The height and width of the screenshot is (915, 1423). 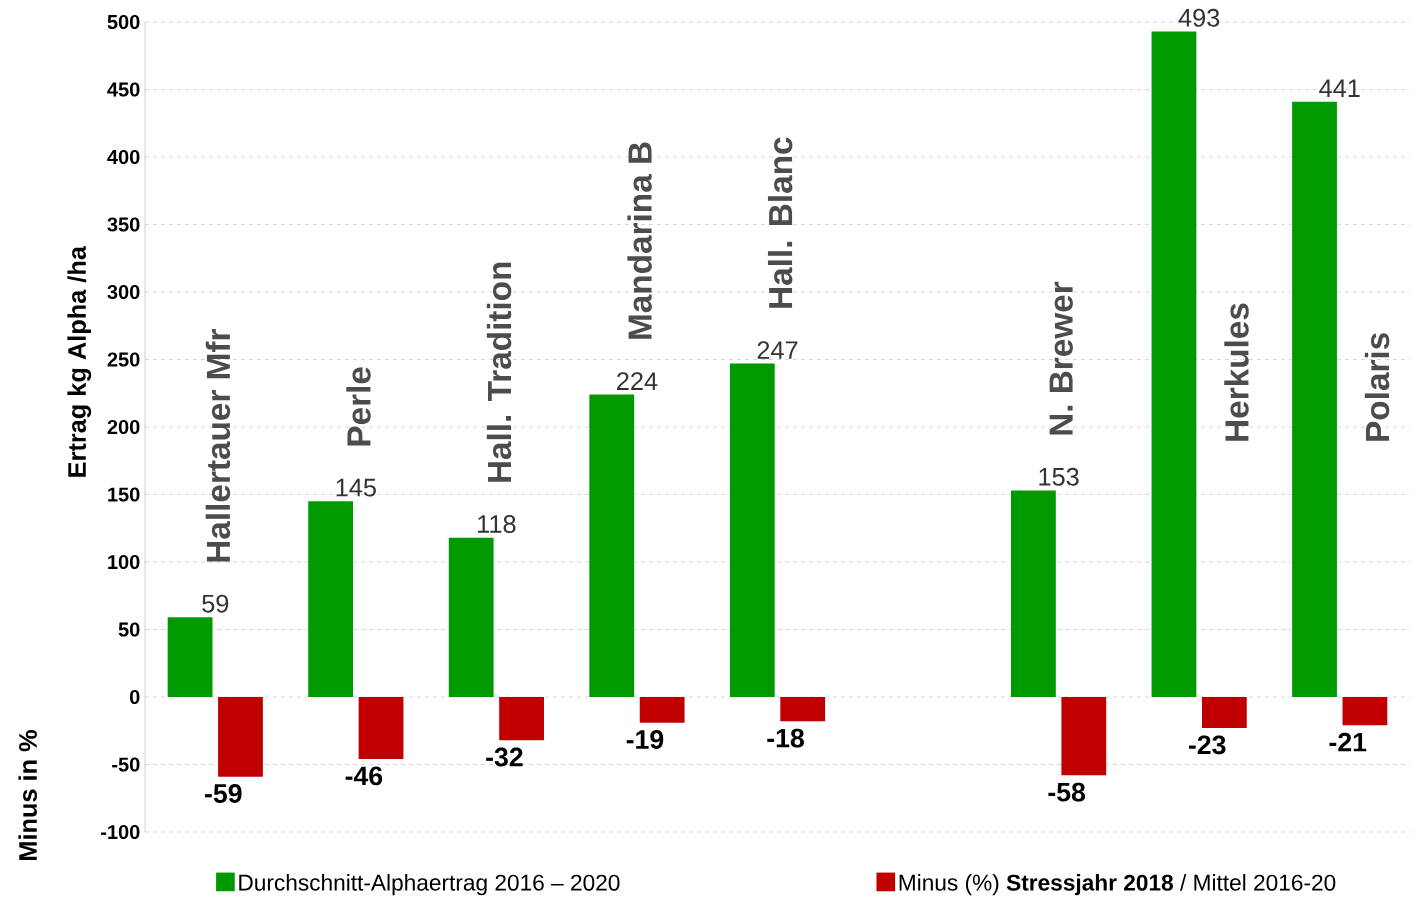 What do you see at coordinates (780, 222) in the screenshot?
I see `x-tick-label: Hall. Blanc` at bounding box center [780, 222].